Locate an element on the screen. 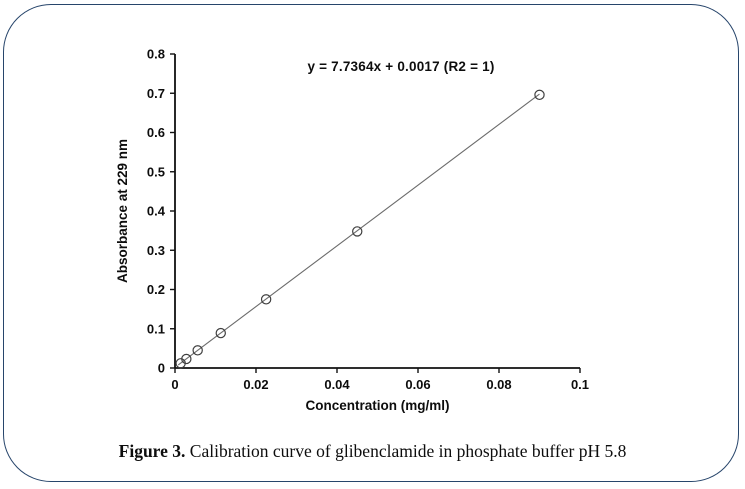  x-axis-title: Concentration (mg/ml) is located at coordinates (378, 405).